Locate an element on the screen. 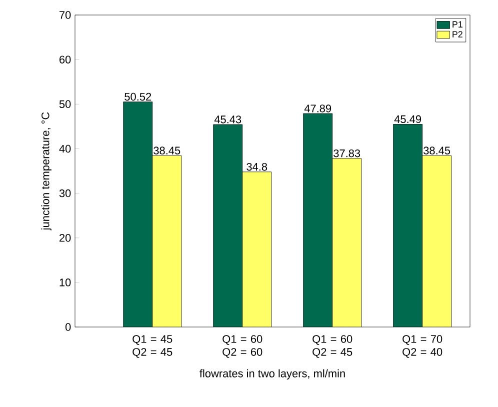  y-tick-label: 50 is located at coordinates (65, 104).